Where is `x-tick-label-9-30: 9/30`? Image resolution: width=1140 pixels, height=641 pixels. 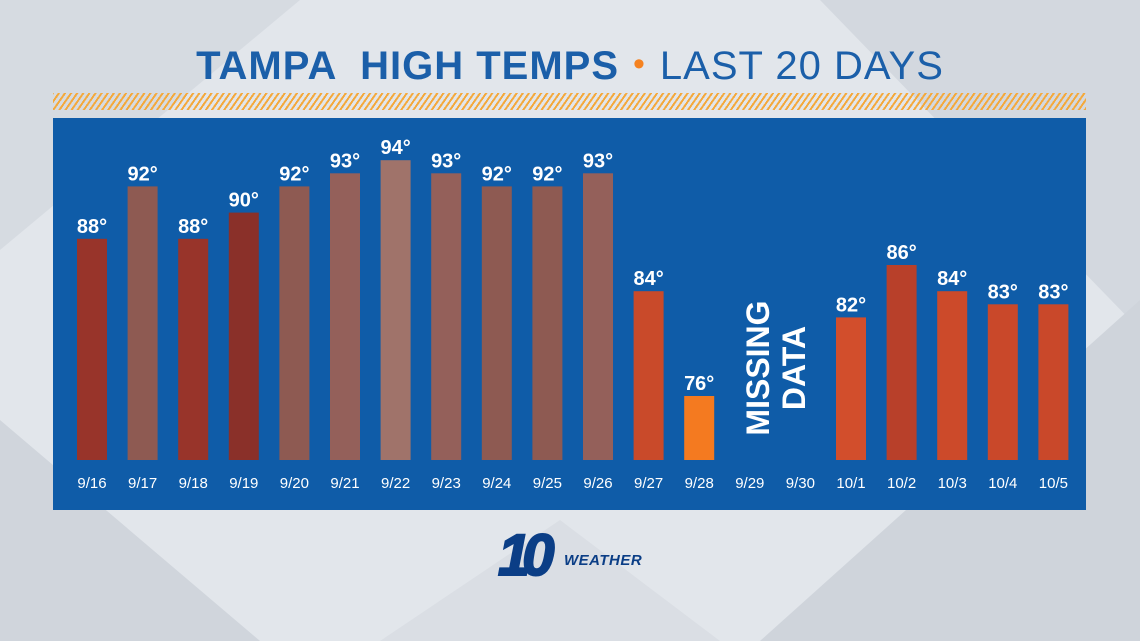 x-tick-label-9-30: 9/30 is located at coordinates (800, 483).